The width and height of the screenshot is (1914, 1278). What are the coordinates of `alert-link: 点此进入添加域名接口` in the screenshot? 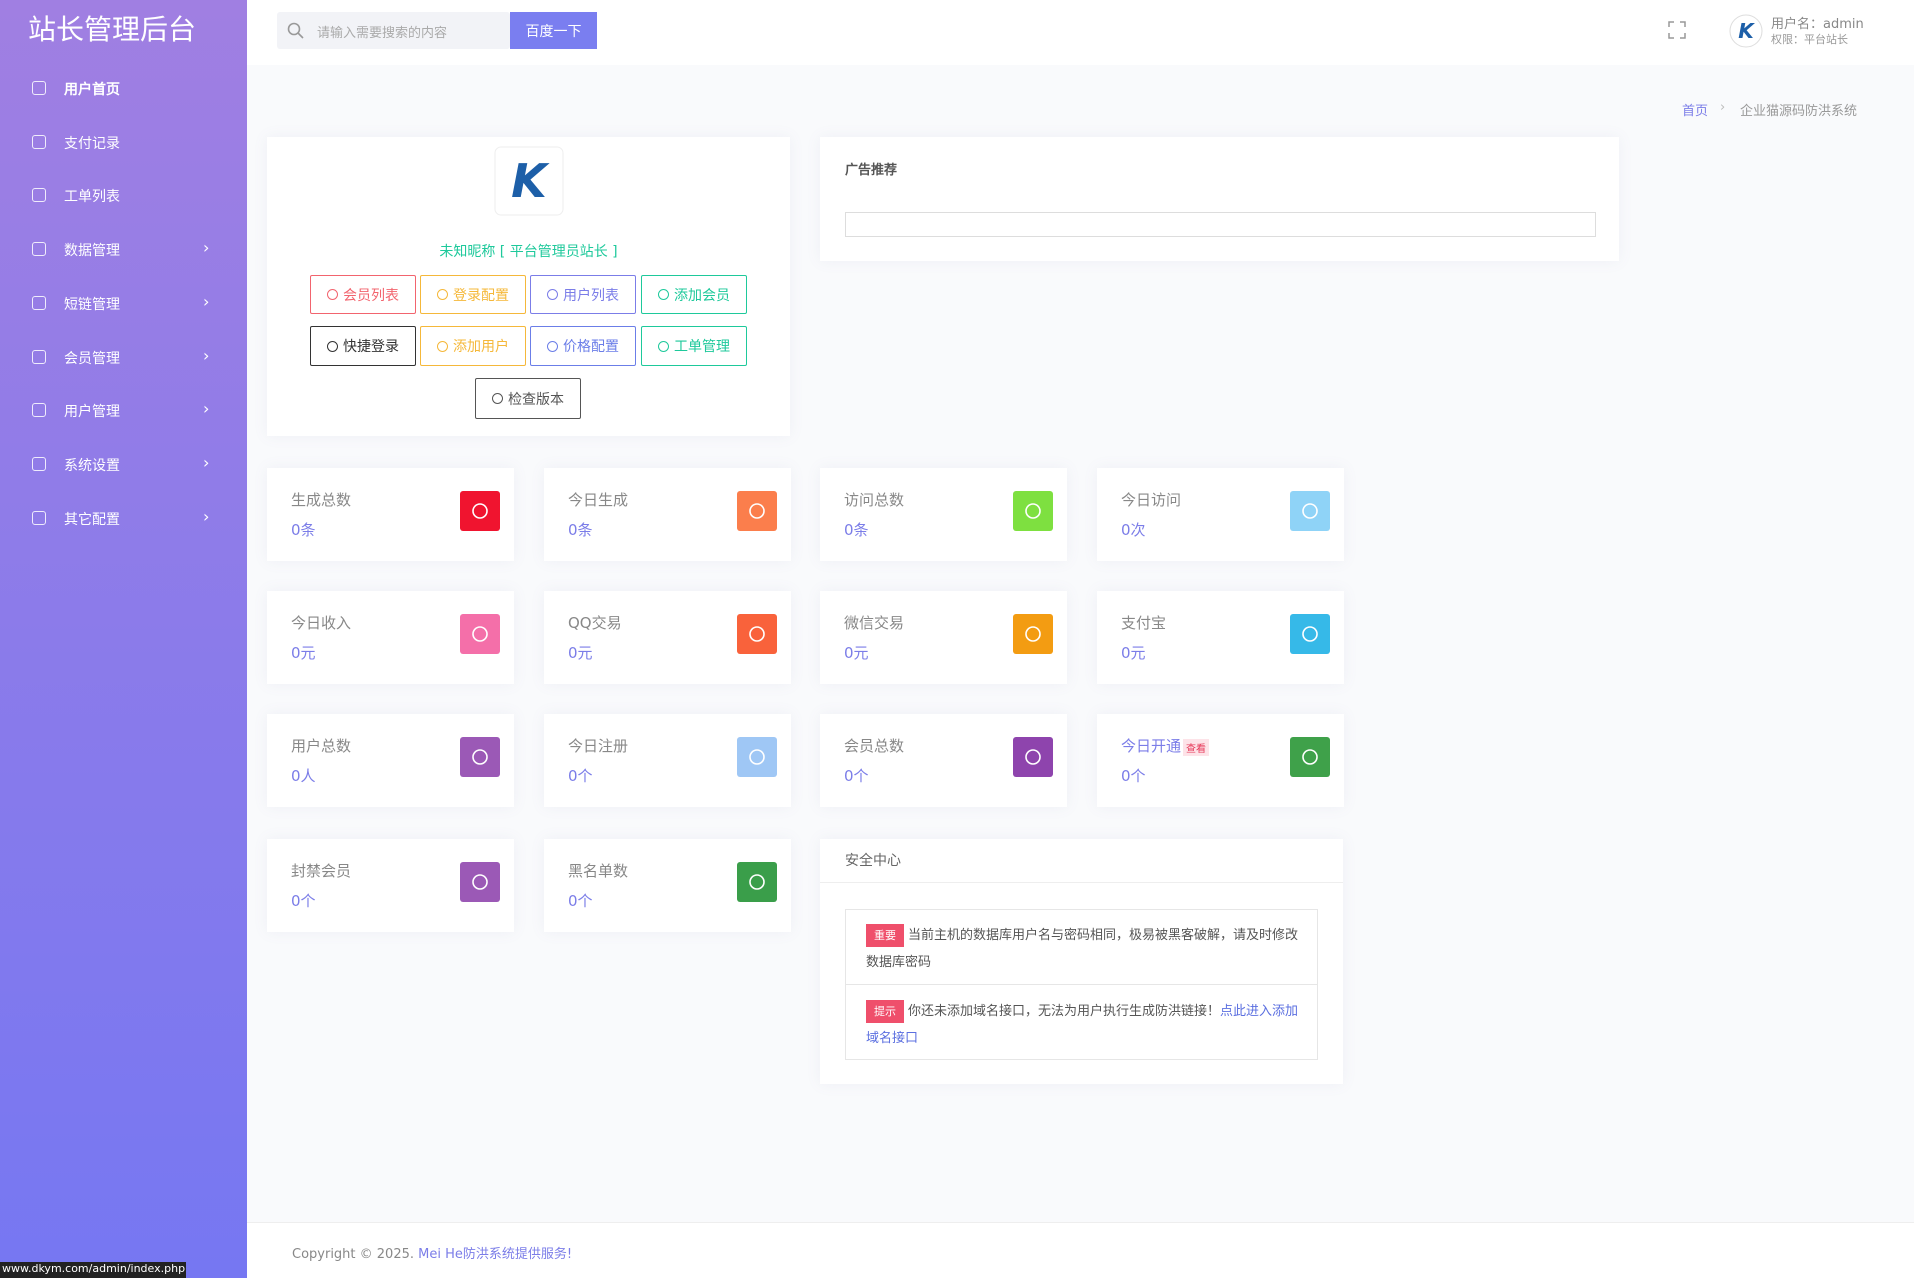 It's located at (1082, 1025).